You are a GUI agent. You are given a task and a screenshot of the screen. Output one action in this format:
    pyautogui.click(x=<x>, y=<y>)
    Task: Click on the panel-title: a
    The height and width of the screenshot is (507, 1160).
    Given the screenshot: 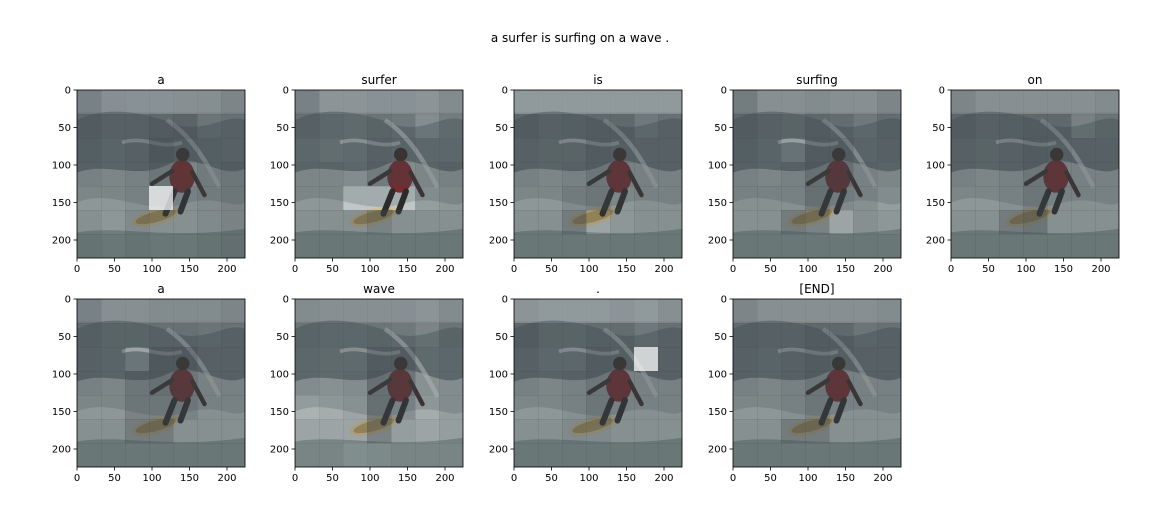 What is the action you would take?
    pyautogui.click(x=160, y=289)
    